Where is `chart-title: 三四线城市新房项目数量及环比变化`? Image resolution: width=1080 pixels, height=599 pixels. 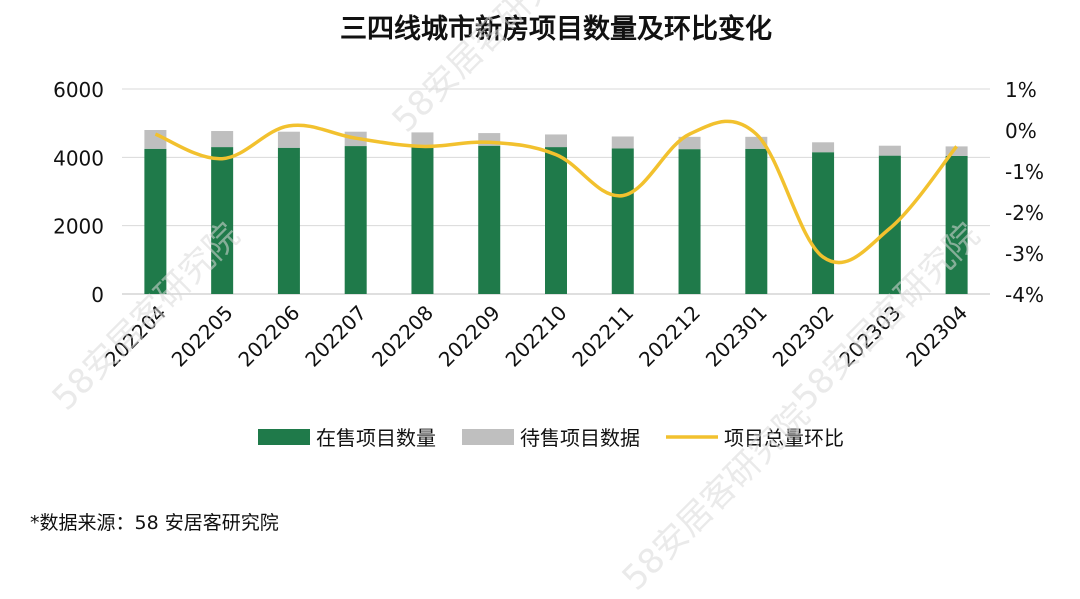
chart-title: 三四线城市新房项目数量及环比变化 is located at coordinates (556, 29).